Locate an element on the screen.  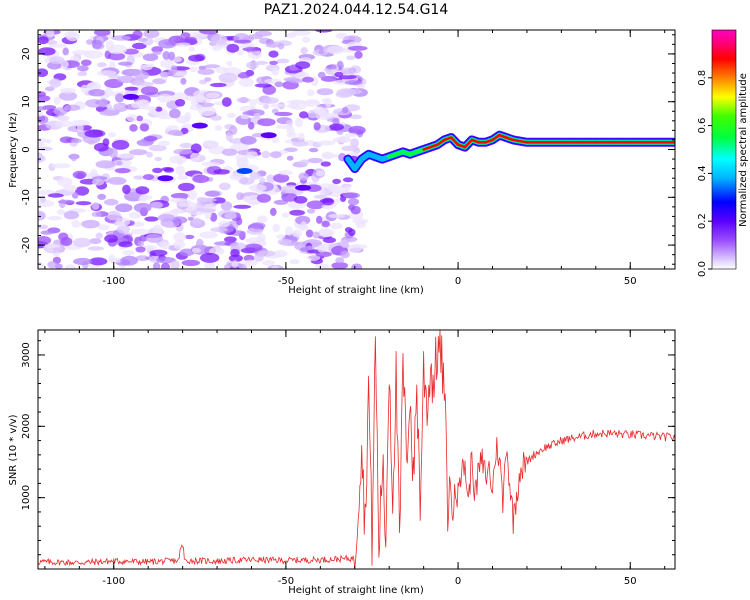
y-tick-label: 0 is located at coordinates (26, 149).